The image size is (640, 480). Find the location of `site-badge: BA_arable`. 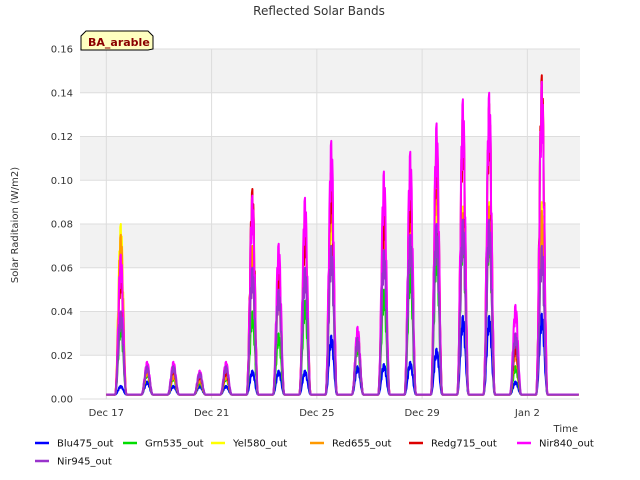

site-badge: BA_arable is located at coordinates (117, 40).